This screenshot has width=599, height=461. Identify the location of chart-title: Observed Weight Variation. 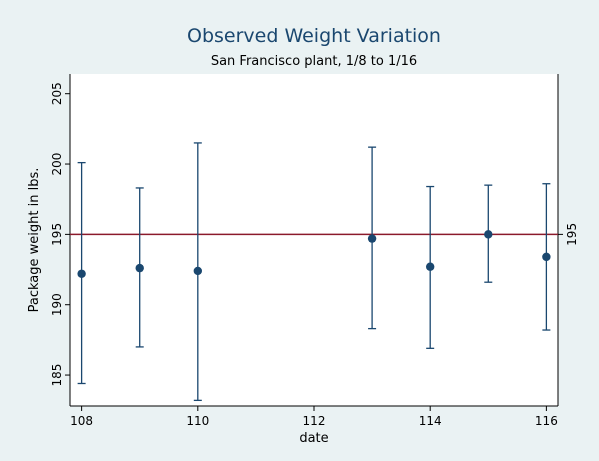
(314, 36).